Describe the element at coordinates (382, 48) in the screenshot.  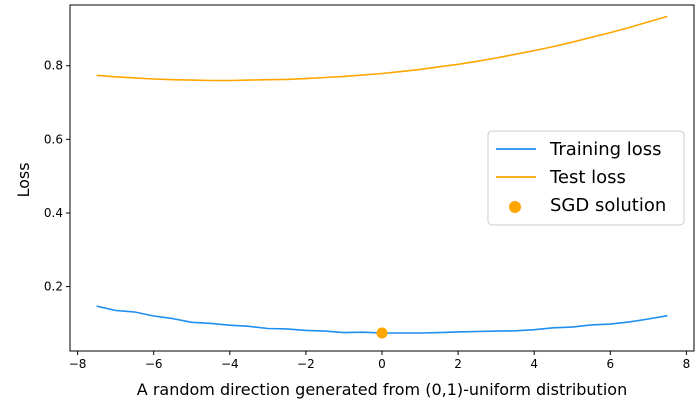
I see `test-loss-line` at that location.